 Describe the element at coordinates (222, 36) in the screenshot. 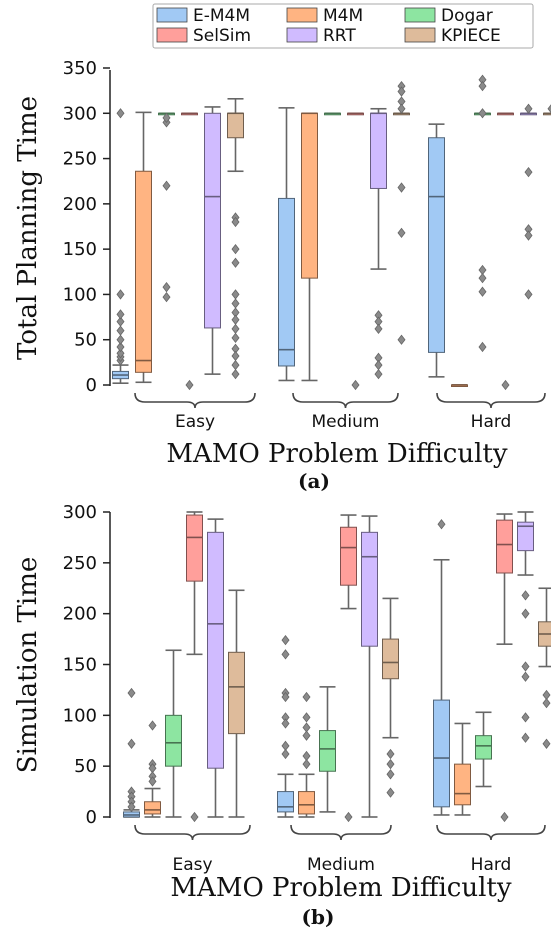

I see `legend-label: SelSim` at that location.